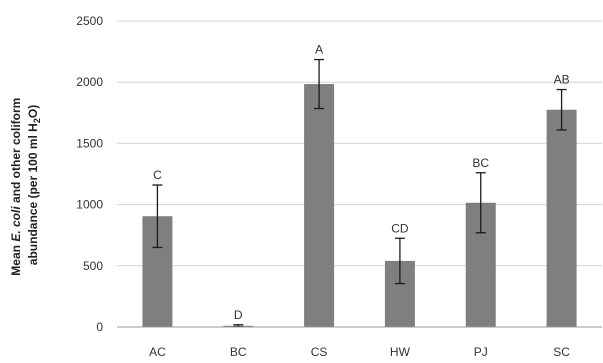 Image resolution: width=603 pixels, height=363 pixels. Describe the element at coordinates (37, 120) in the screenshot. I see `y-axis-title-subscript: 2` at that location.